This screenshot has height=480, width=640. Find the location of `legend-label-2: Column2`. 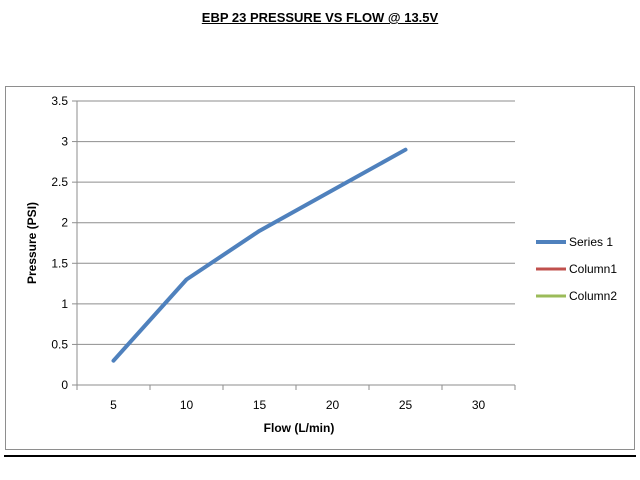

legend-label-2: Column2 is located at coordinates (593, 296).